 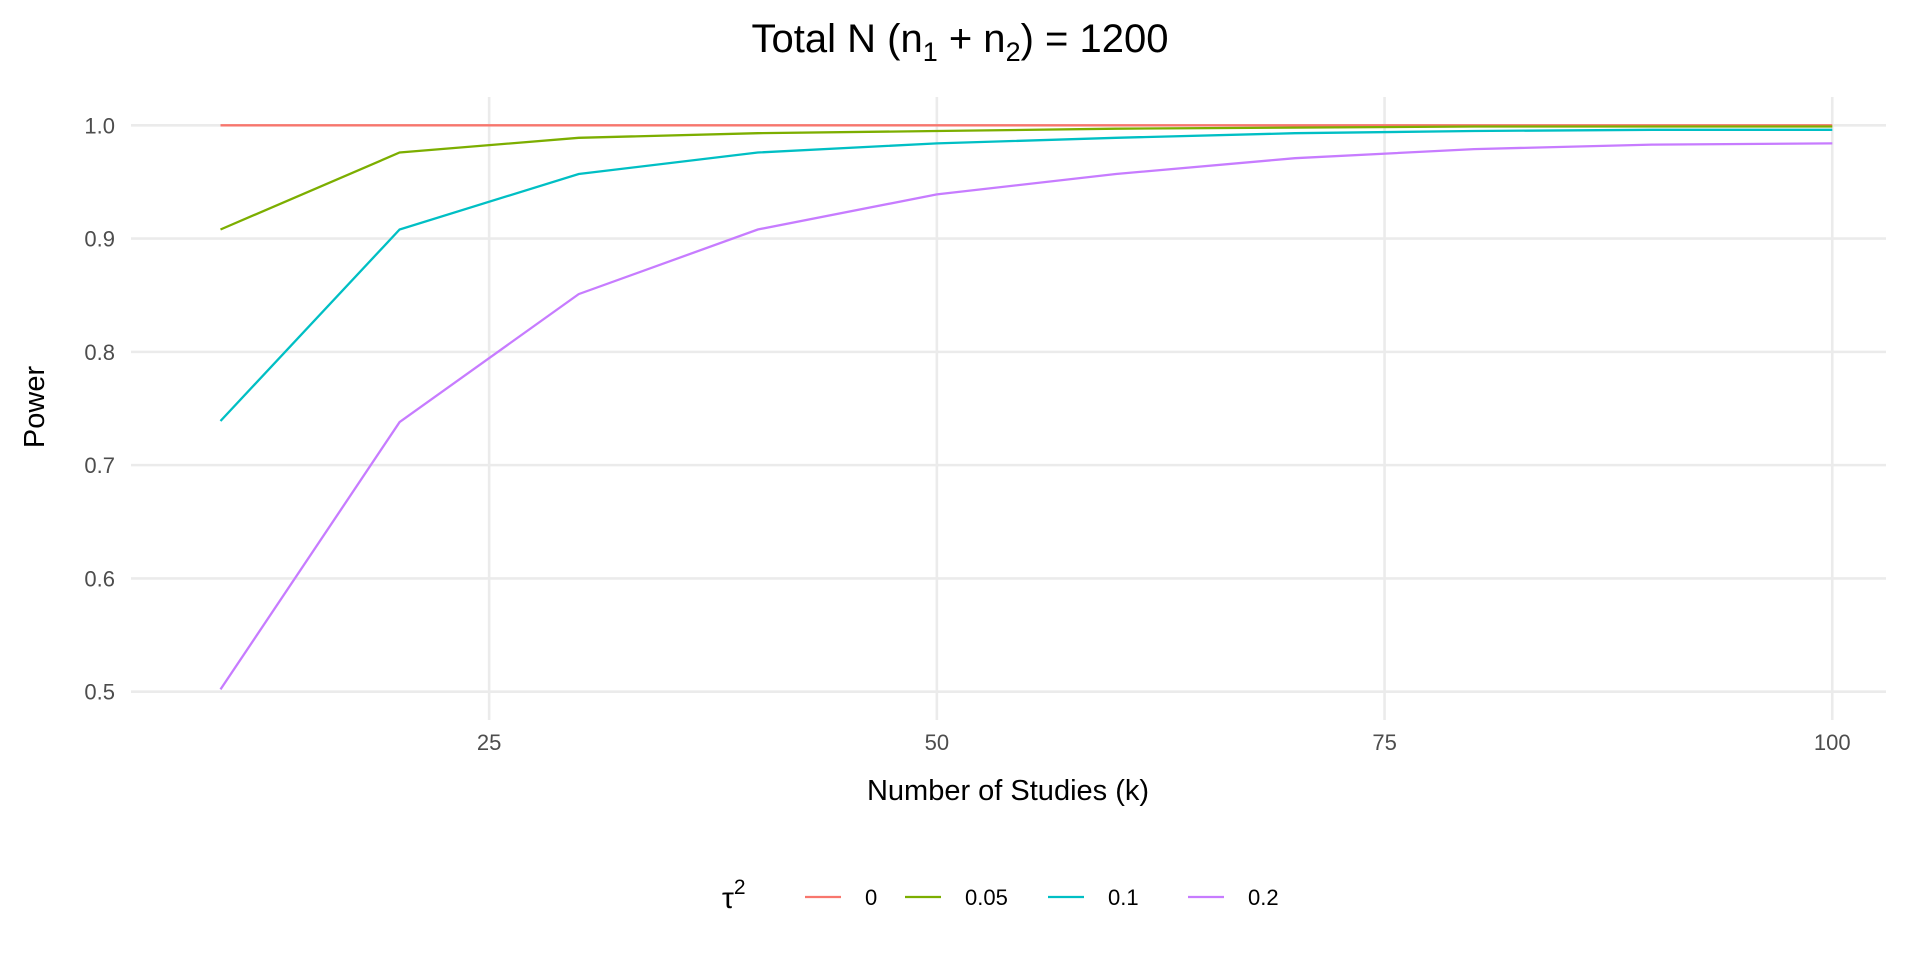 What do you see at coordinates (1832, 742) in the screenshot?
I see `x-tick-label: 100` at bounding box center [1832, 742].